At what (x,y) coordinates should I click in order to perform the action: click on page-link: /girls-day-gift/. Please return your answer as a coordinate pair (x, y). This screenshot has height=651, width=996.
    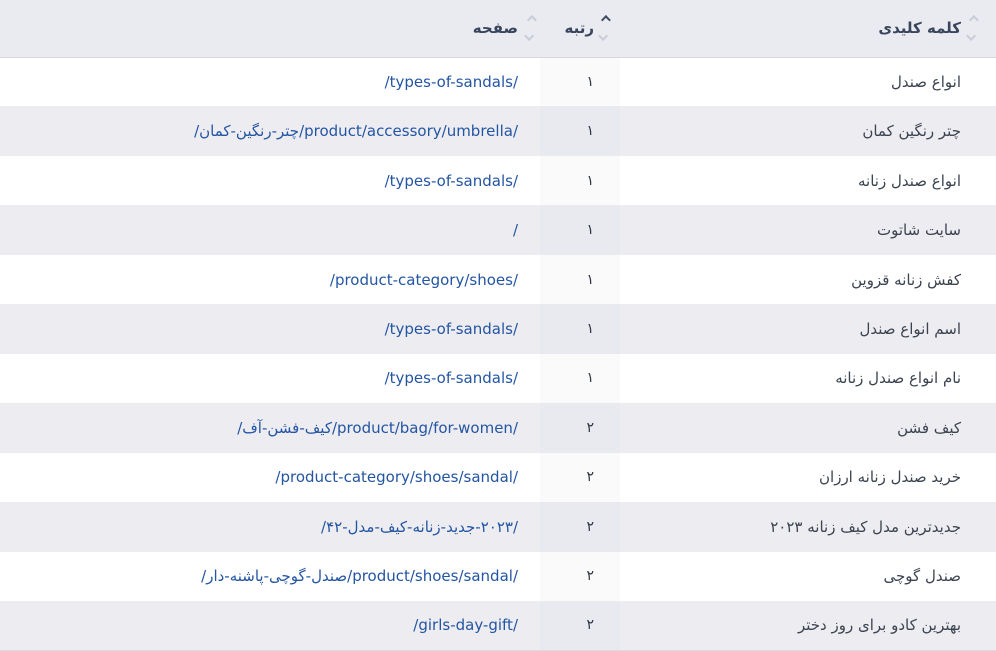
    Looking at the image, I should click on (465, 625).